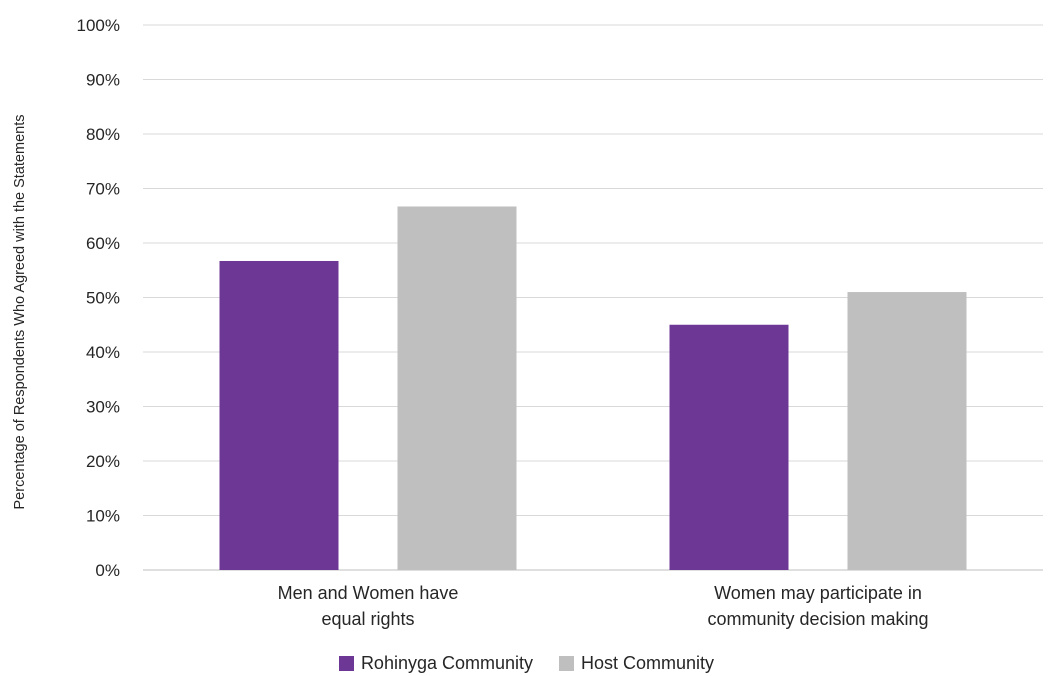 This screenshot has height=676, width=1053. Describe the element at coordinates (103, 461) in the screenshot. I see `y-tick-label: 20%` at that location.